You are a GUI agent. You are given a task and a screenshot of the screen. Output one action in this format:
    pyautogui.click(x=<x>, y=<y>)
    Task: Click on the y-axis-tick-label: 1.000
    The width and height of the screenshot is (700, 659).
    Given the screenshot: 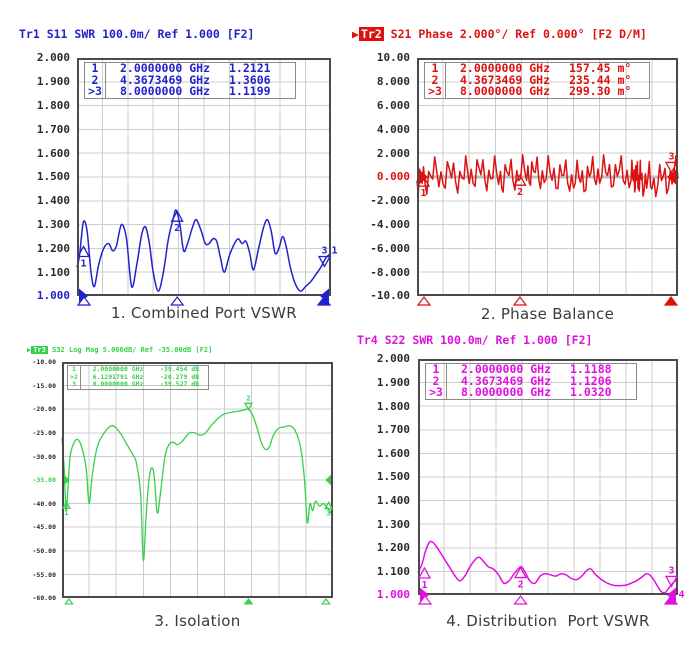 What is the action you would take?
    pyautogui.click(x=393, y=595)
    